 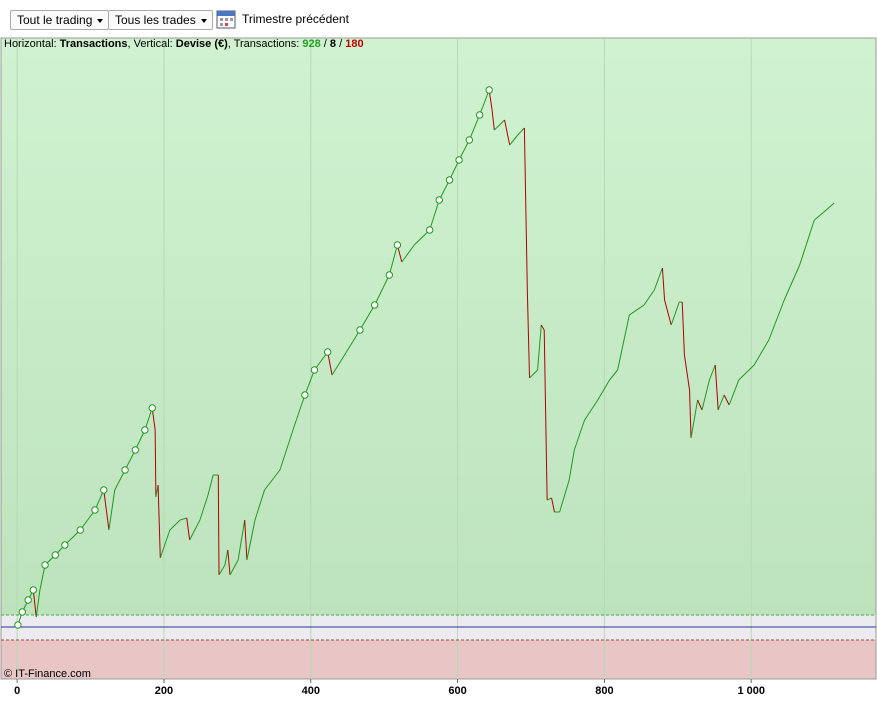 I want to click on x-tick-label: 1 000, so click(x=751, y=691).